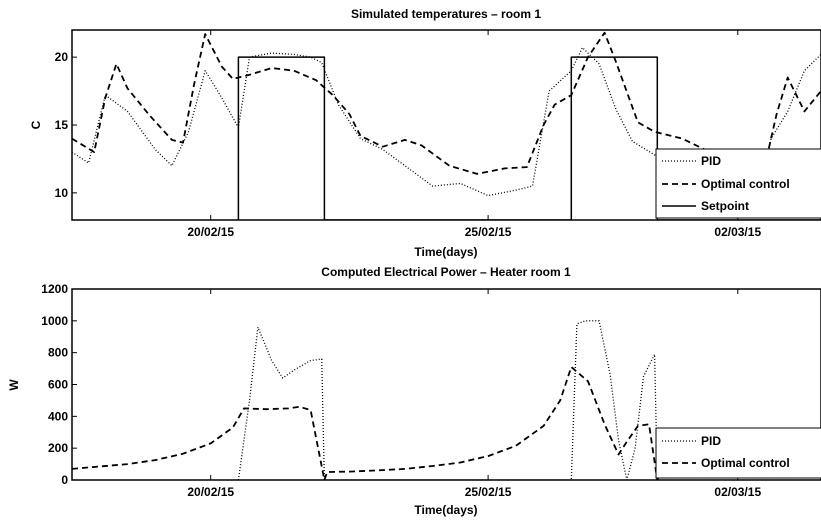 The height and width of the screenshot is (524, 821). What do you see at coordinates (64, 480) in the screenshot?
I see `power-y-tick-label: 0` at bounding box center [64, 480].